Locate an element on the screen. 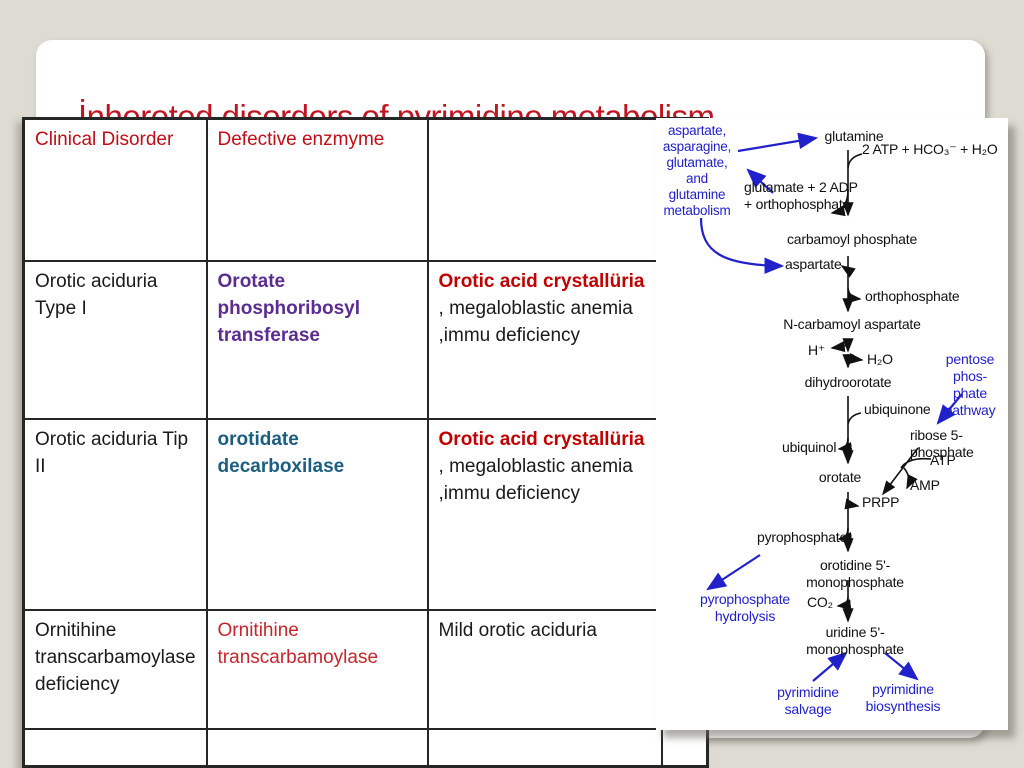  cofactor-glutamate-out: glutamate + 2 ADP + orthophosphate is located at coordinates (801, 195).